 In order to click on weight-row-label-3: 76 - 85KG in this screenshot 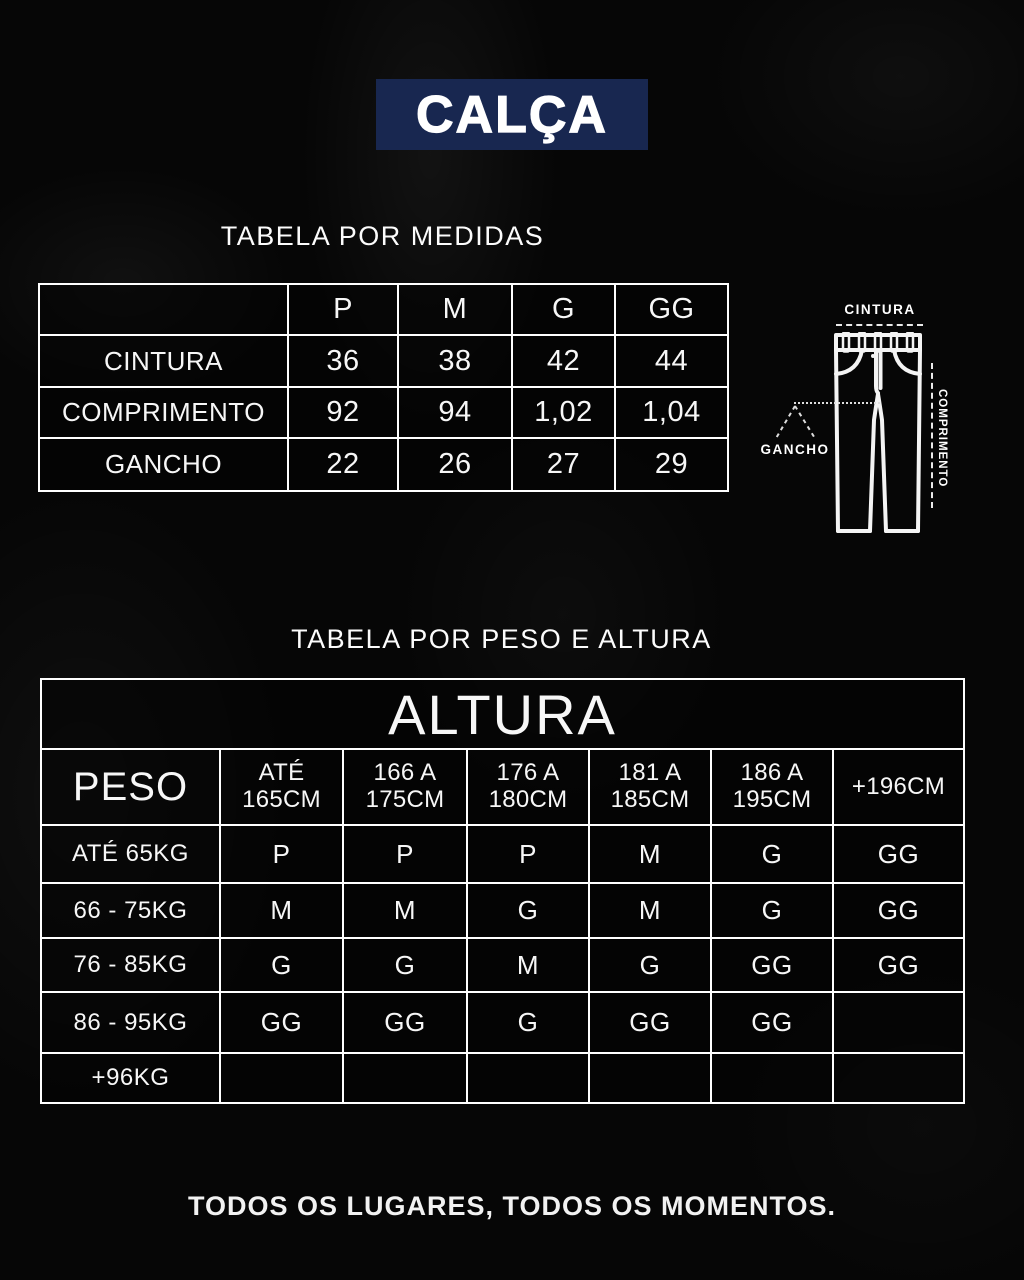, I will do `click(130, 965)`.